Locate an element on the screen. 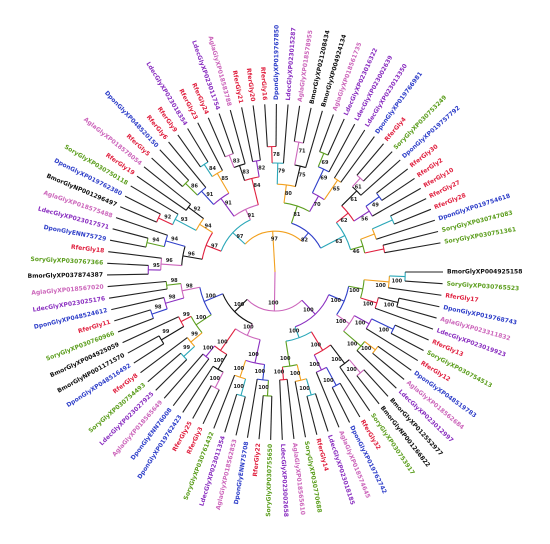  leaf-label: RferGly22 is located at coordinates (257, 460).